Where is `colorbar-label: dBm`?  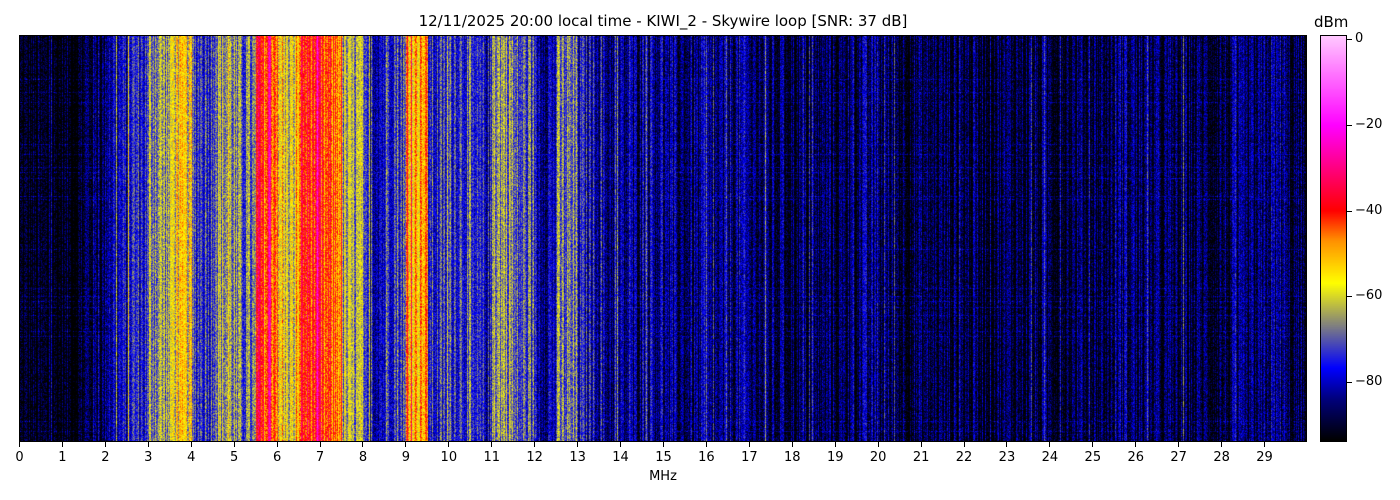 colorbar-label: dBm is located at coordinates (1331, 22).